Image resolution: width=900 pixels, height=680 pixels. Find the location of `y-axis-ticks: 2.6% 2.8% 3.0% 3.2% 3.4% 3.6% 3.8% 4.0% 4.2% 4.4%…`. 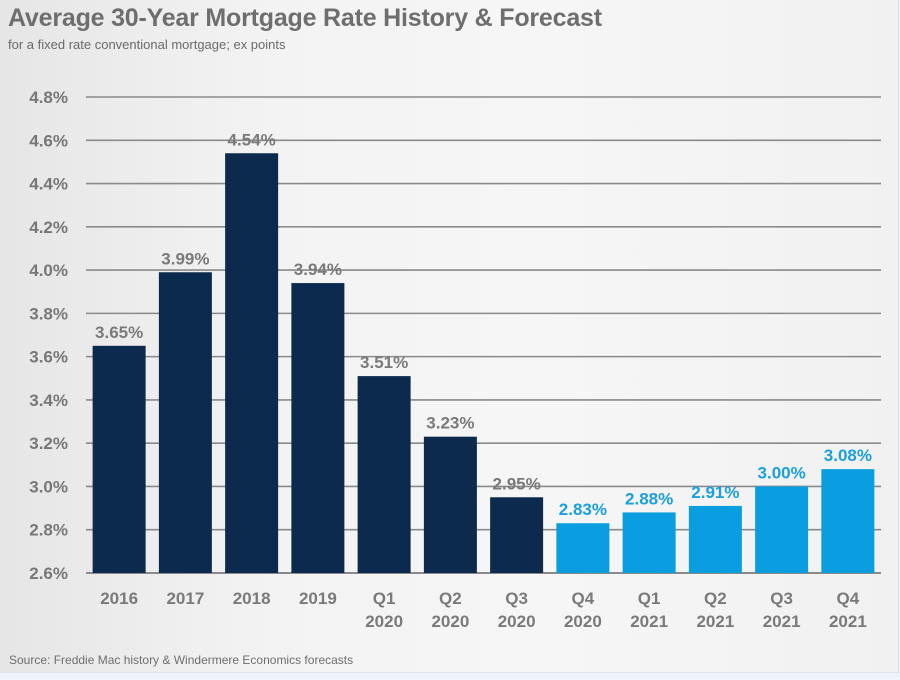

y-axis-ticks: 2.6% 2.8% 3.0% 3.2% 3.4% 3.6% 3.8% 4.0% 4.2% 4.4%… is located at coordinates (48, 335).